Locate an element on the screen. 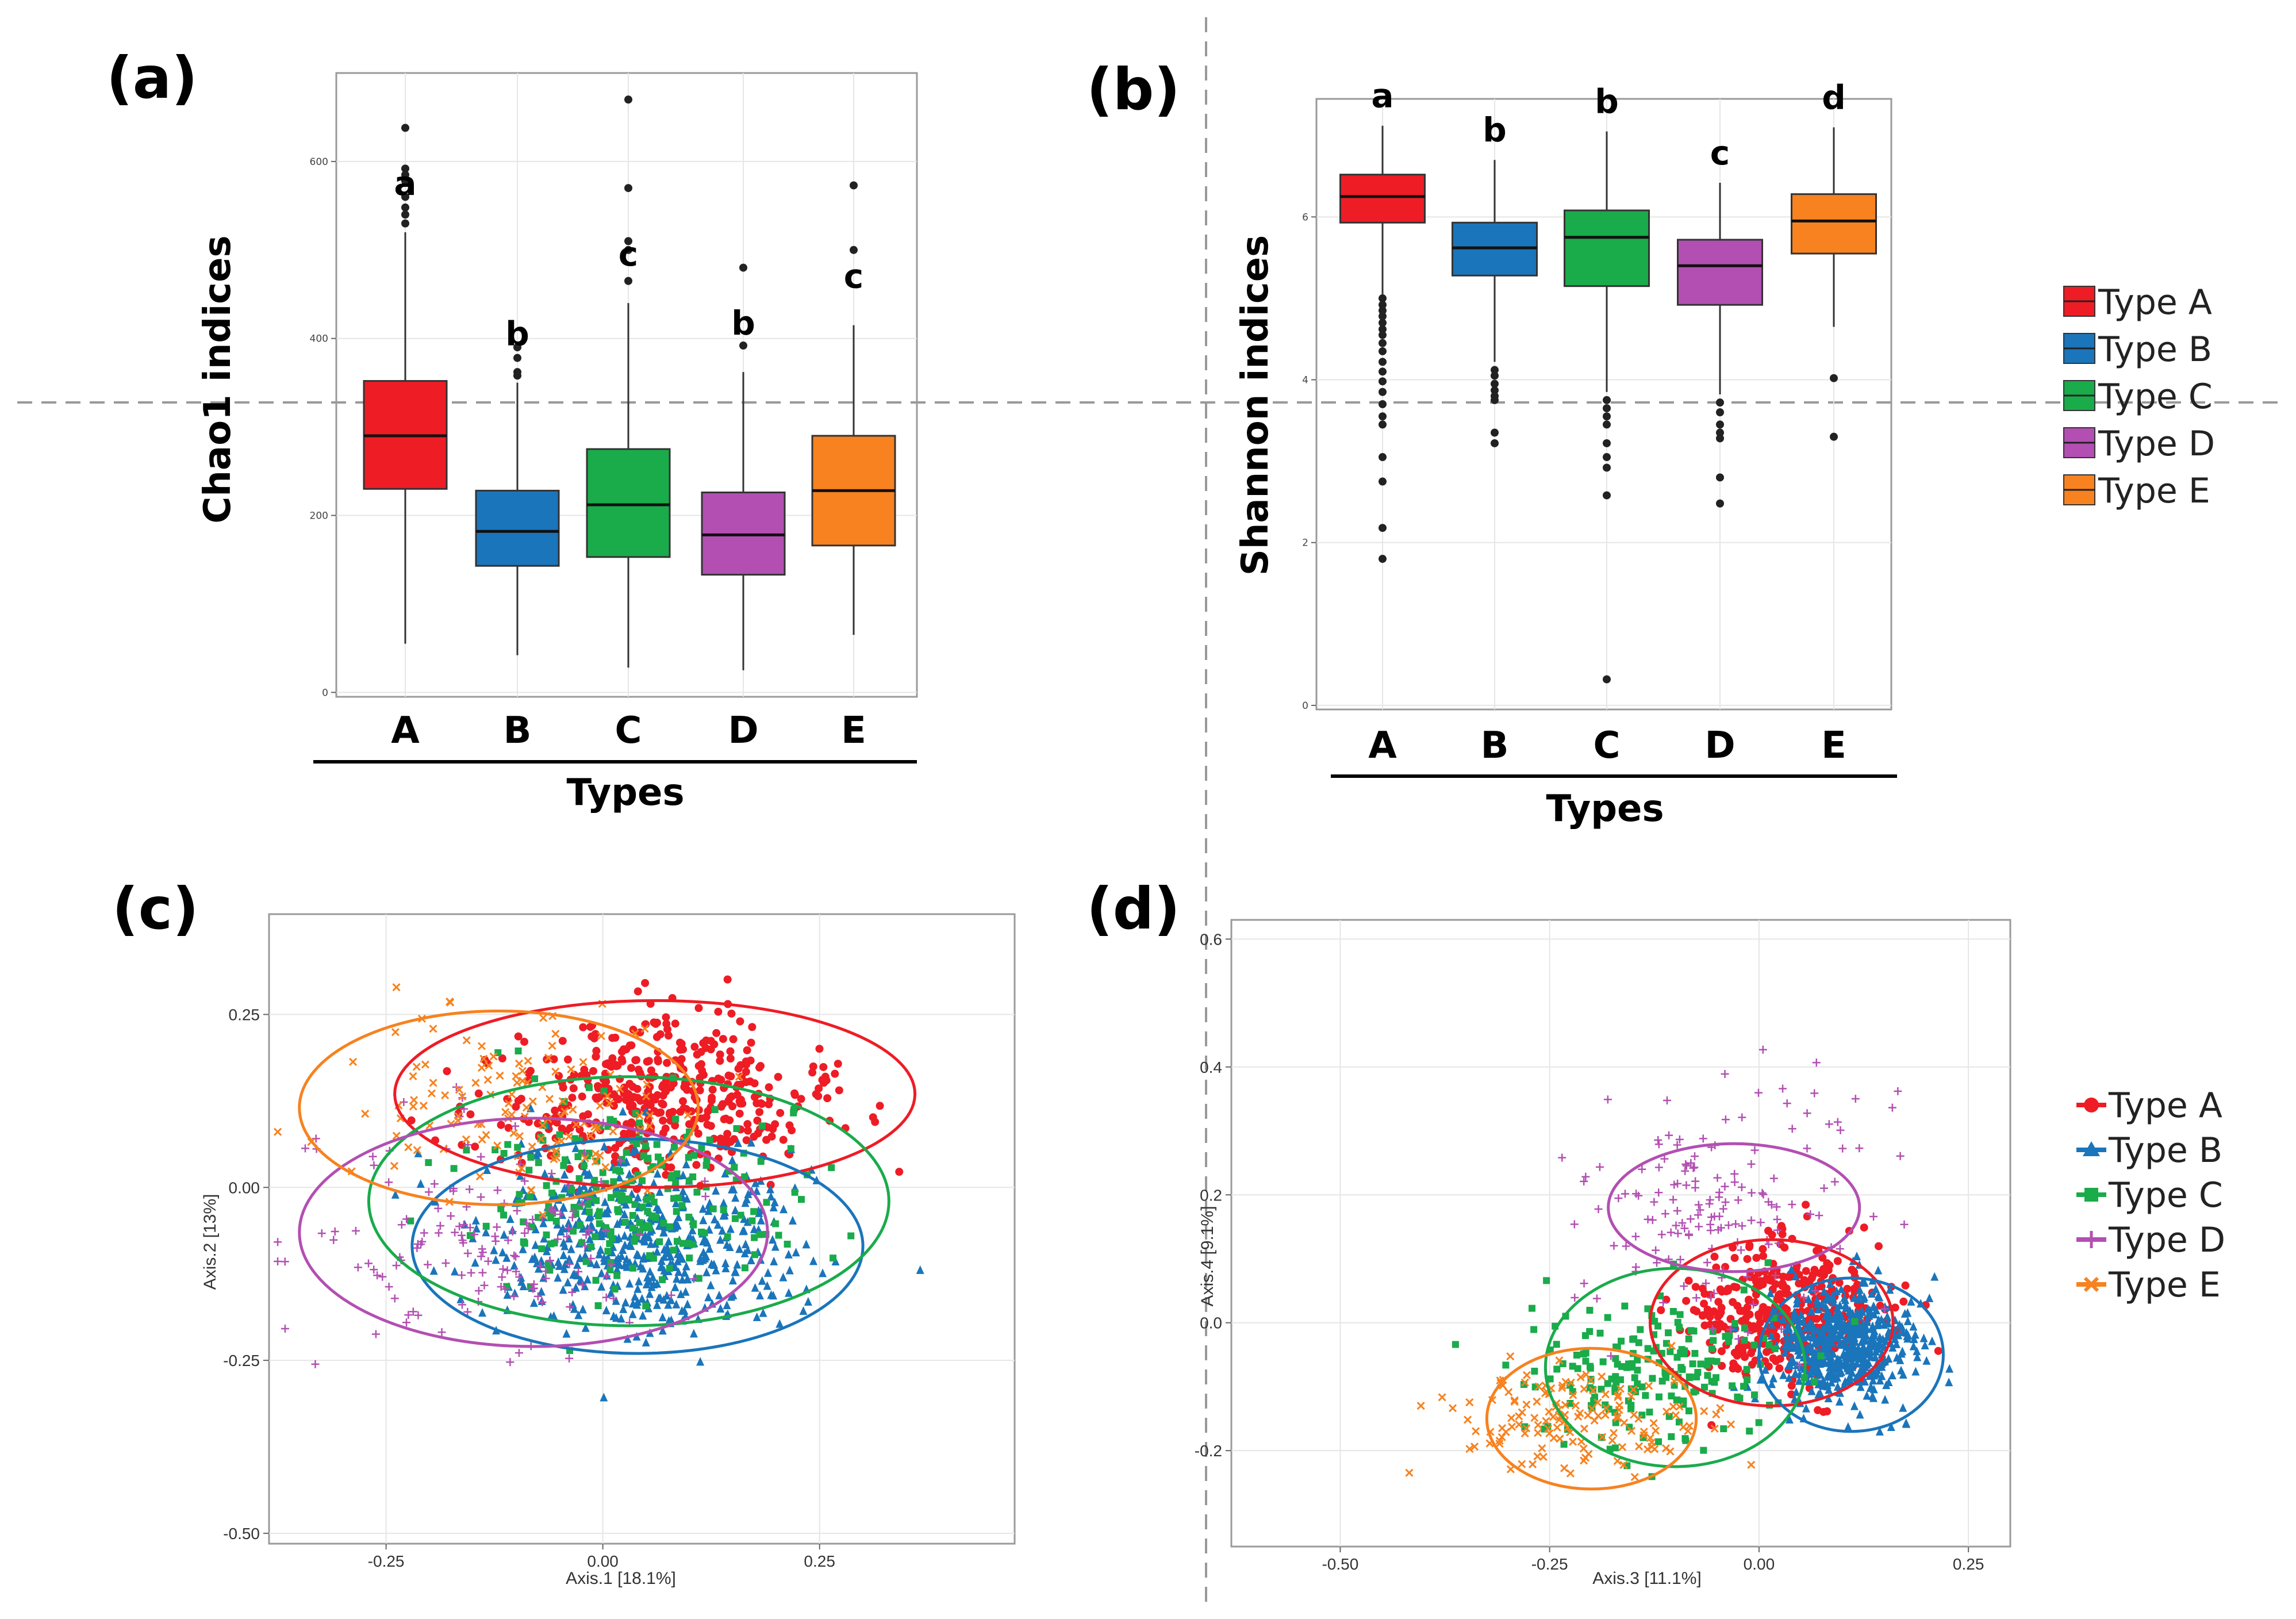 Image resolution: width=2296 pixels, height=1619 pixels. panel-c-x-ticks: -0.25 0.00 0.25 is located at coordinates (601, 1557).